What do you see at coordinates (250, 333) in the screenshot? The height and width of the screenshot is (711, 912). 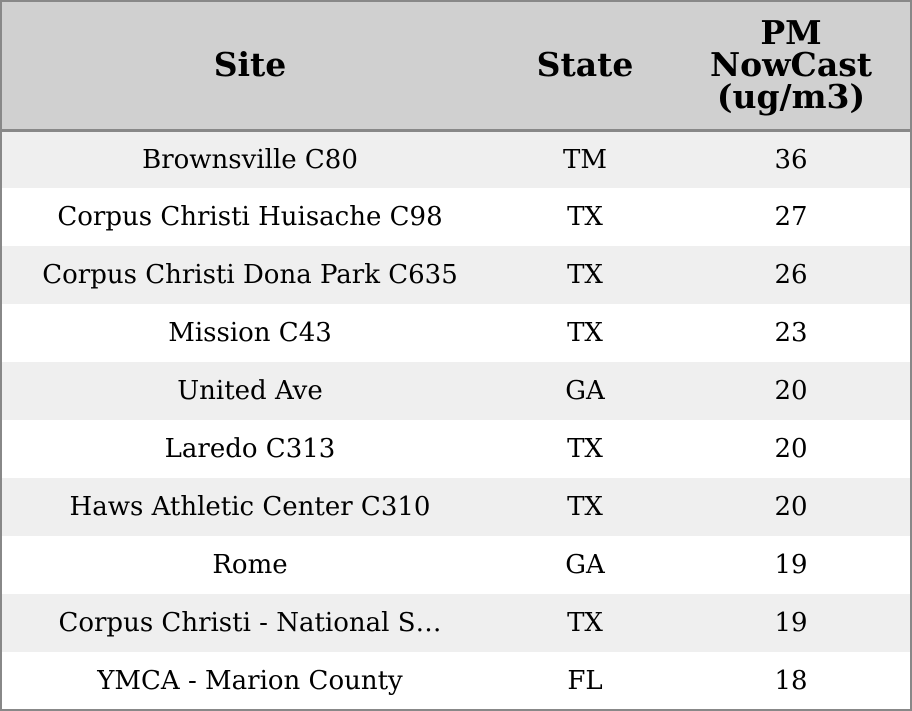 I see `cell-site: Mission C43` at bounding box center [250, 333].